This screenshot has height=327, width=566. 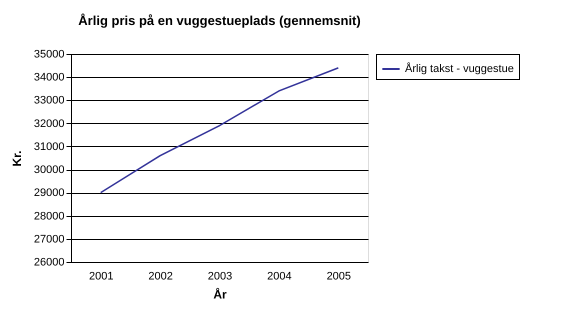 What do you see at coordinates (459, 68) in the screenshot?
I see `legend-label: Årlig takst - vuggestue` at bounding box center [459, 68].